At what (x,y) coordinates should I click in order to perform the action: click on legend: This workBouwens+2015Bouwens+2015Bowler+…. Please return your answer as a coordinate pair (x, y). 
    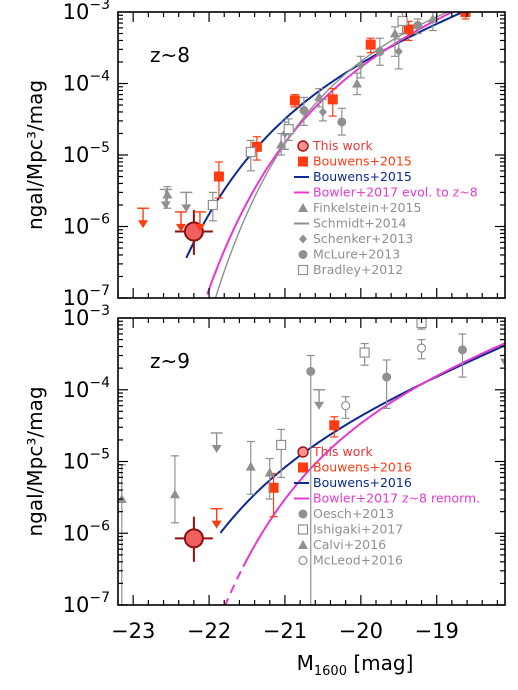
    Looking at the image, I should click on (386, 207).